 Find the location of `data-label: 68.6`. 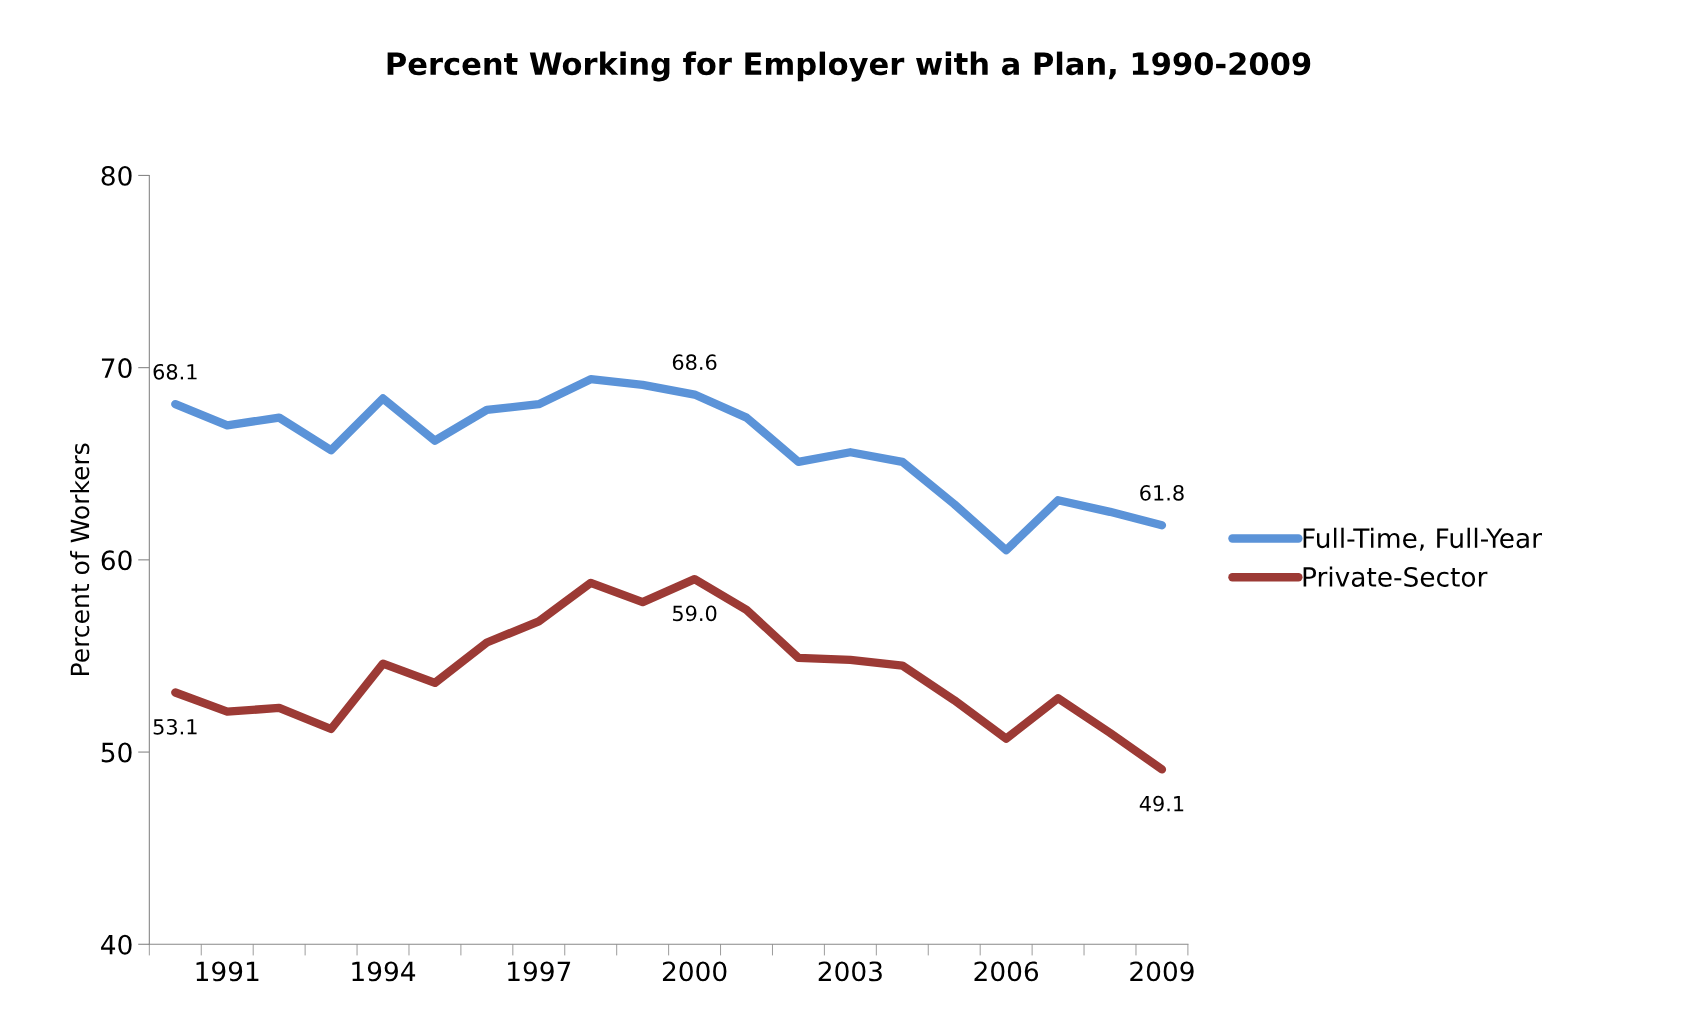

data-label: 68.6 is located at coordinates (694, 362).